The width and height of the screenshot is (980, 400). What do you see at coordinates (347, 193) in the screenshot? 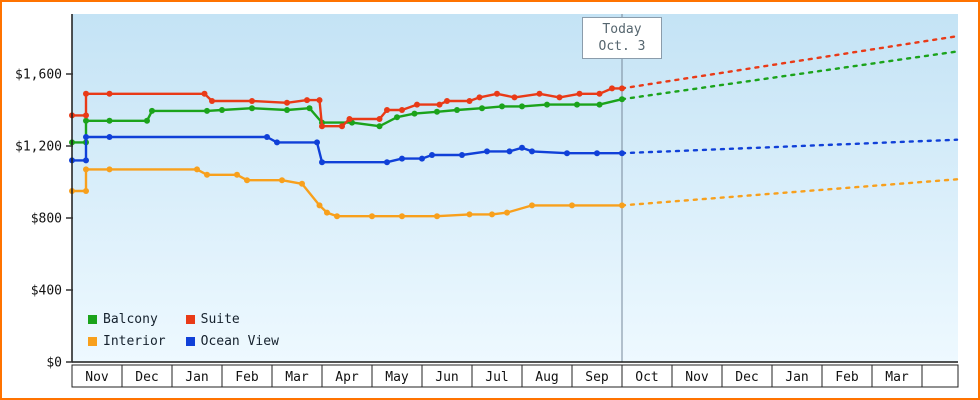
I see `series-interior-line` at bounding box center [347, 193].